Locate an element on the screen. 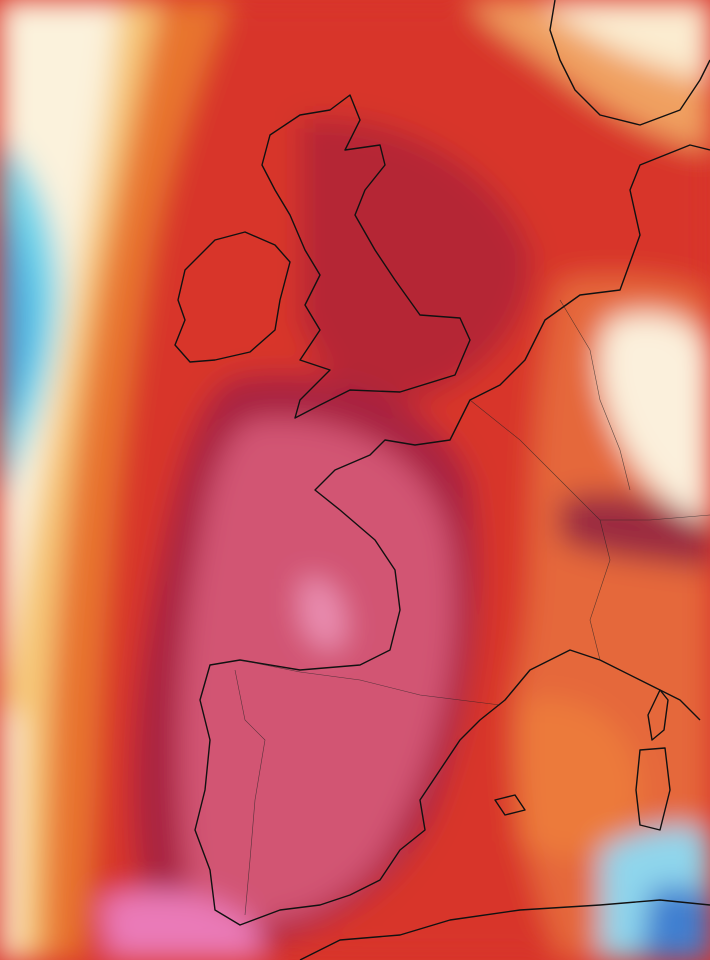 The image size is (710, 960). med-orange is located at coordinates (580, 777).